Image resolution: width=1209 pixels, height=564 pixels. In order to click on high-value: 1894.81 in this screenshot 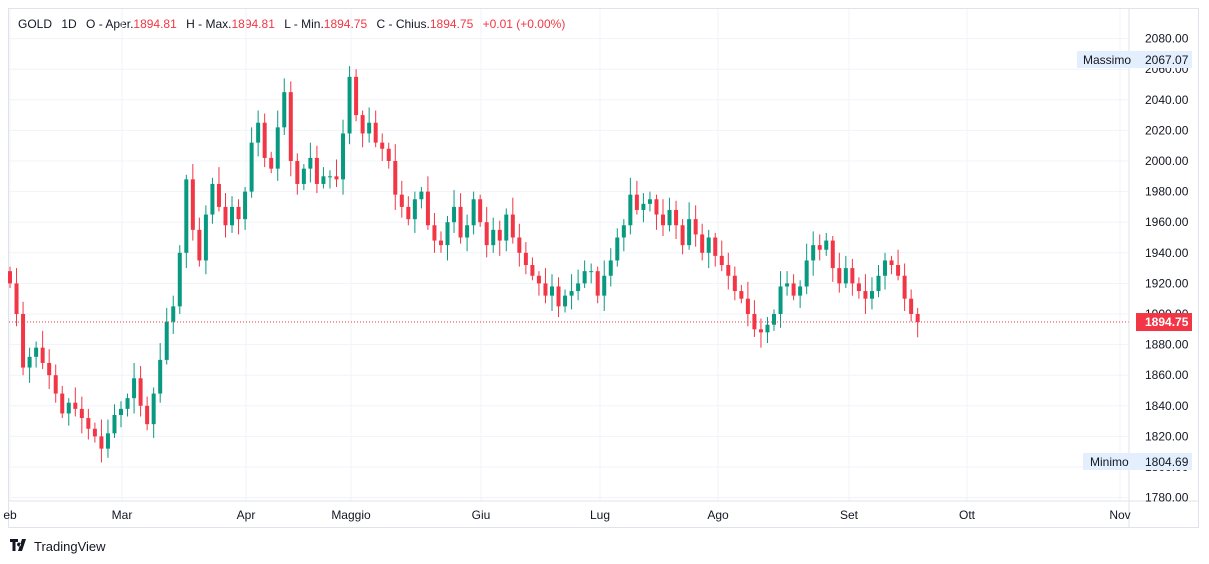, I will do `click(253, 24)`.